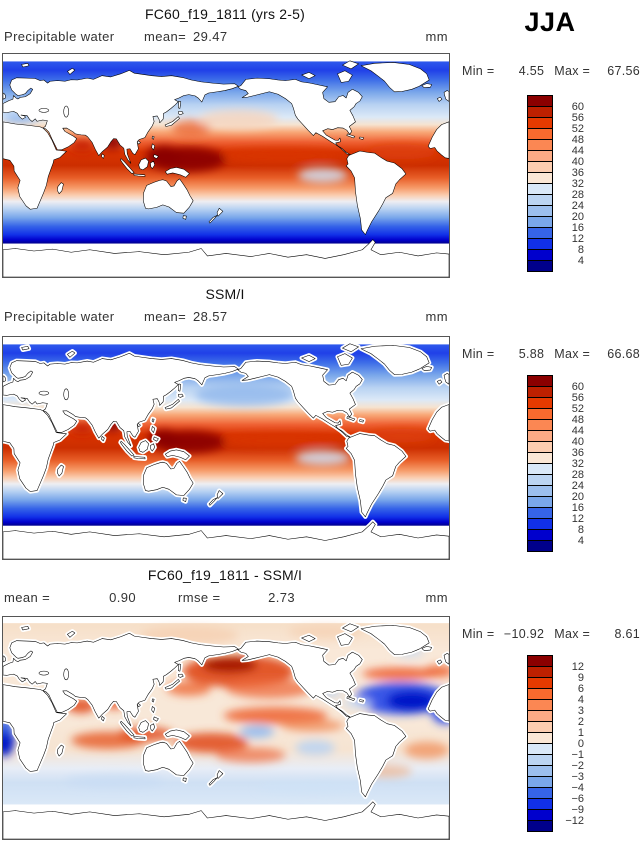  What do you see at coordinates (577, 810) in the screenshot?
I see `colorbar-tick-label: −9` at bounding box center [577, 810].